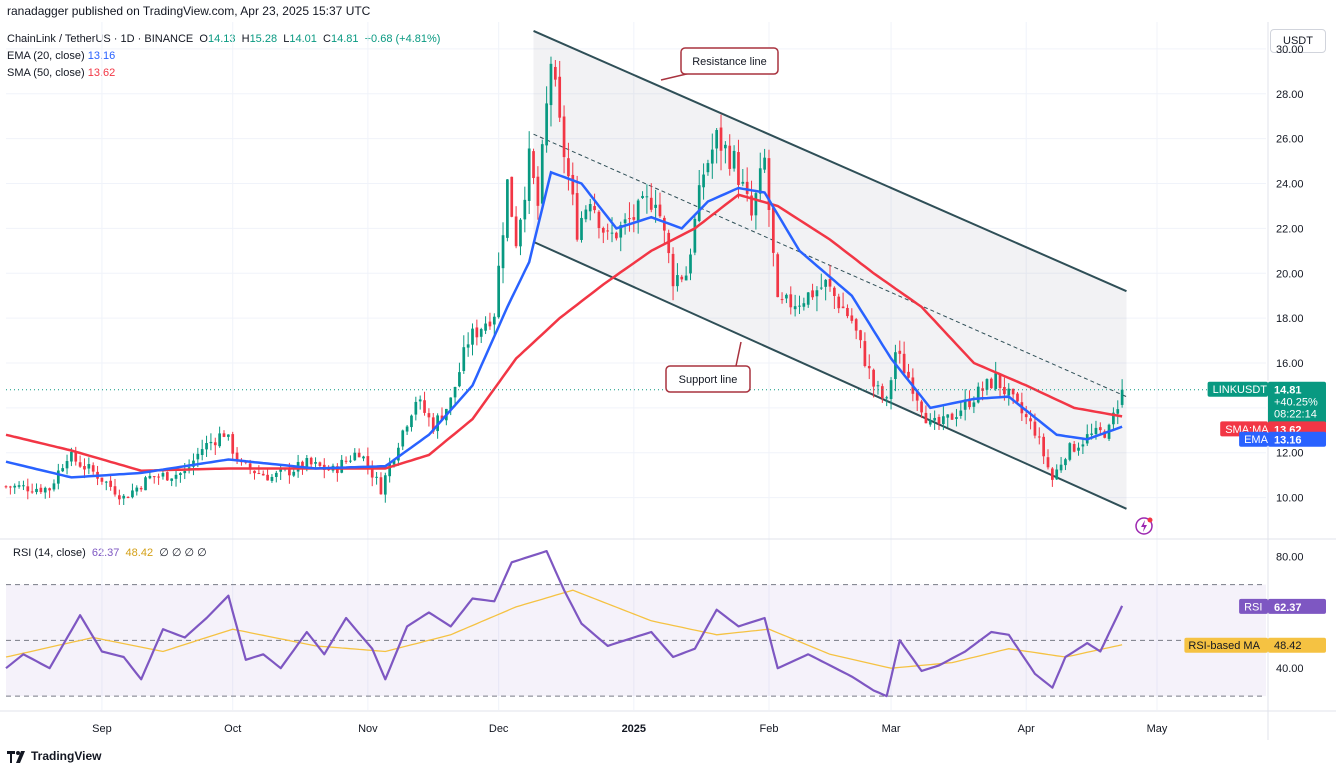  I want to click on price-tick-label: 20.00, so click(1290, 274).